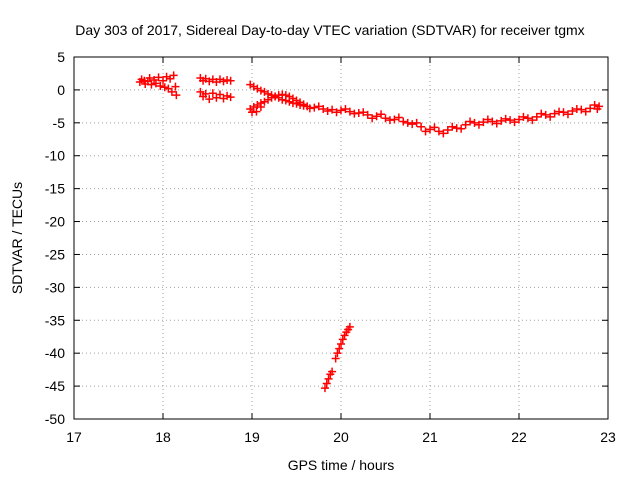 The height and width of the screenshot is (480, 640). What do you see at coordinates (55, 419) in the screenshot?
I see `y-tick-label: -50` at bounding box center [55, 419].